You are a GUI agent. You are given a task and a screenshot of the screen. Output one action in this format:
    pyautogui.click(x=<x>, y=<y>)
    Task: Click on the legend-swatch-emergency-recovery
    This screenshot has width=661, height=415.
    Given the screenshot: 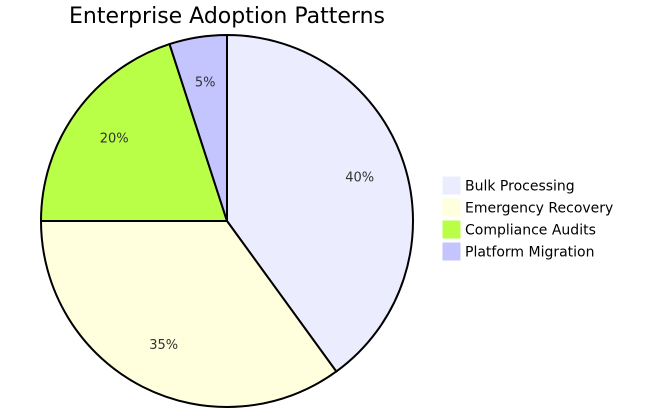 What is the action you would take?
    pyautogui.click(x=451, y=207)
    